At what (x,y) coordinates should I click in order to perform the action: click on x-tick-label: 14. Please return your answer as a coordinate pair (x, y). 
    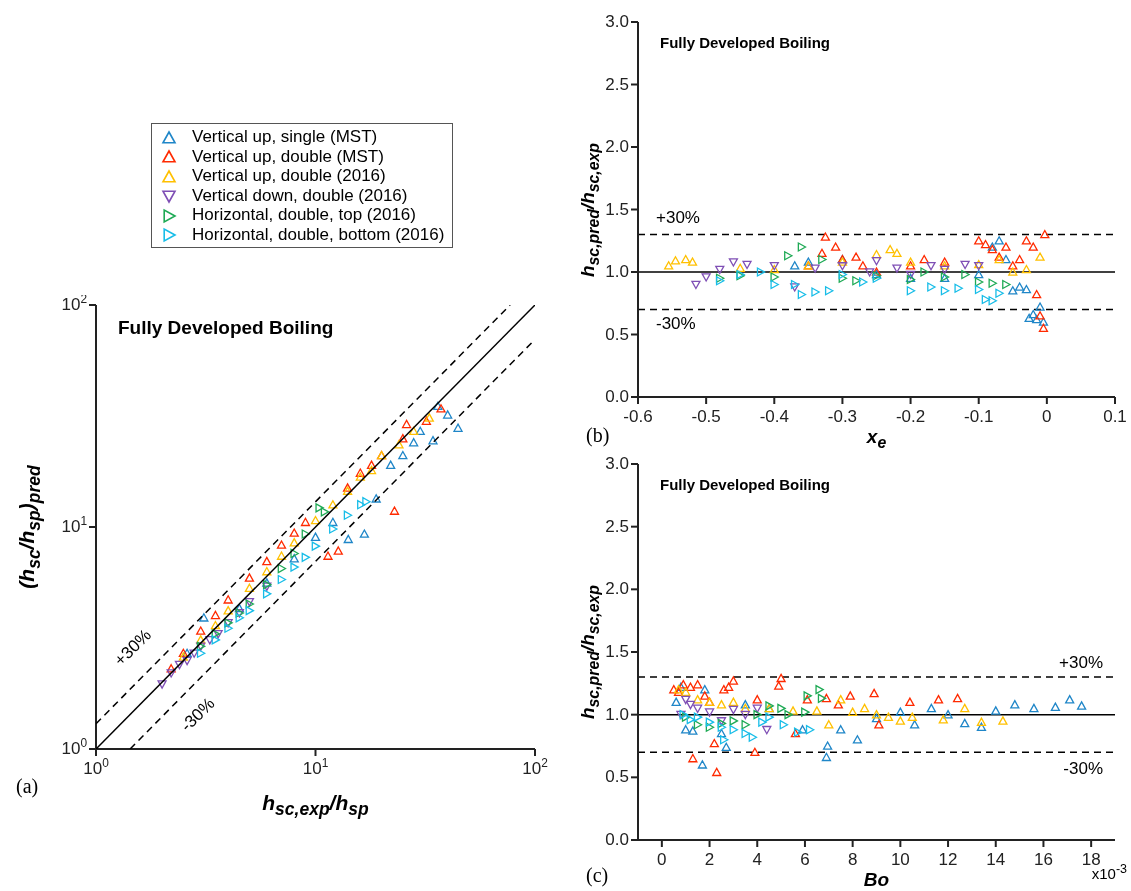
    Looking at the image, I should click on (996, 859).